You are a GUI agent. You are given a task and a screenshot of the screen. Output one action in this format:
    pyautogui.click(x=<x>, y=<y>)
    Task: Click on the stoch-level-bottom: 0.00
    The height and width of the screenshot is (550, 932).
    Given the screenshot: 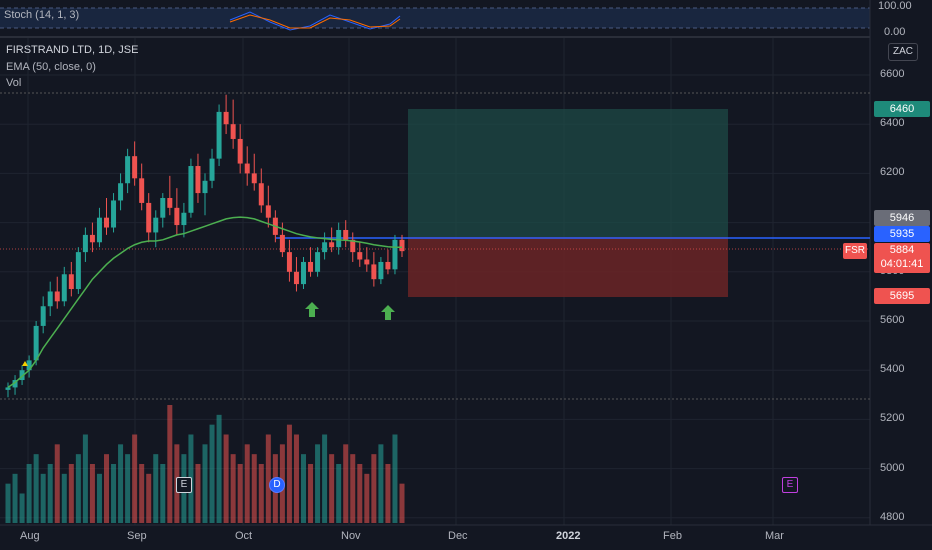 What is the action you would take?
    pyautogui.click(x=895, y=32)
    